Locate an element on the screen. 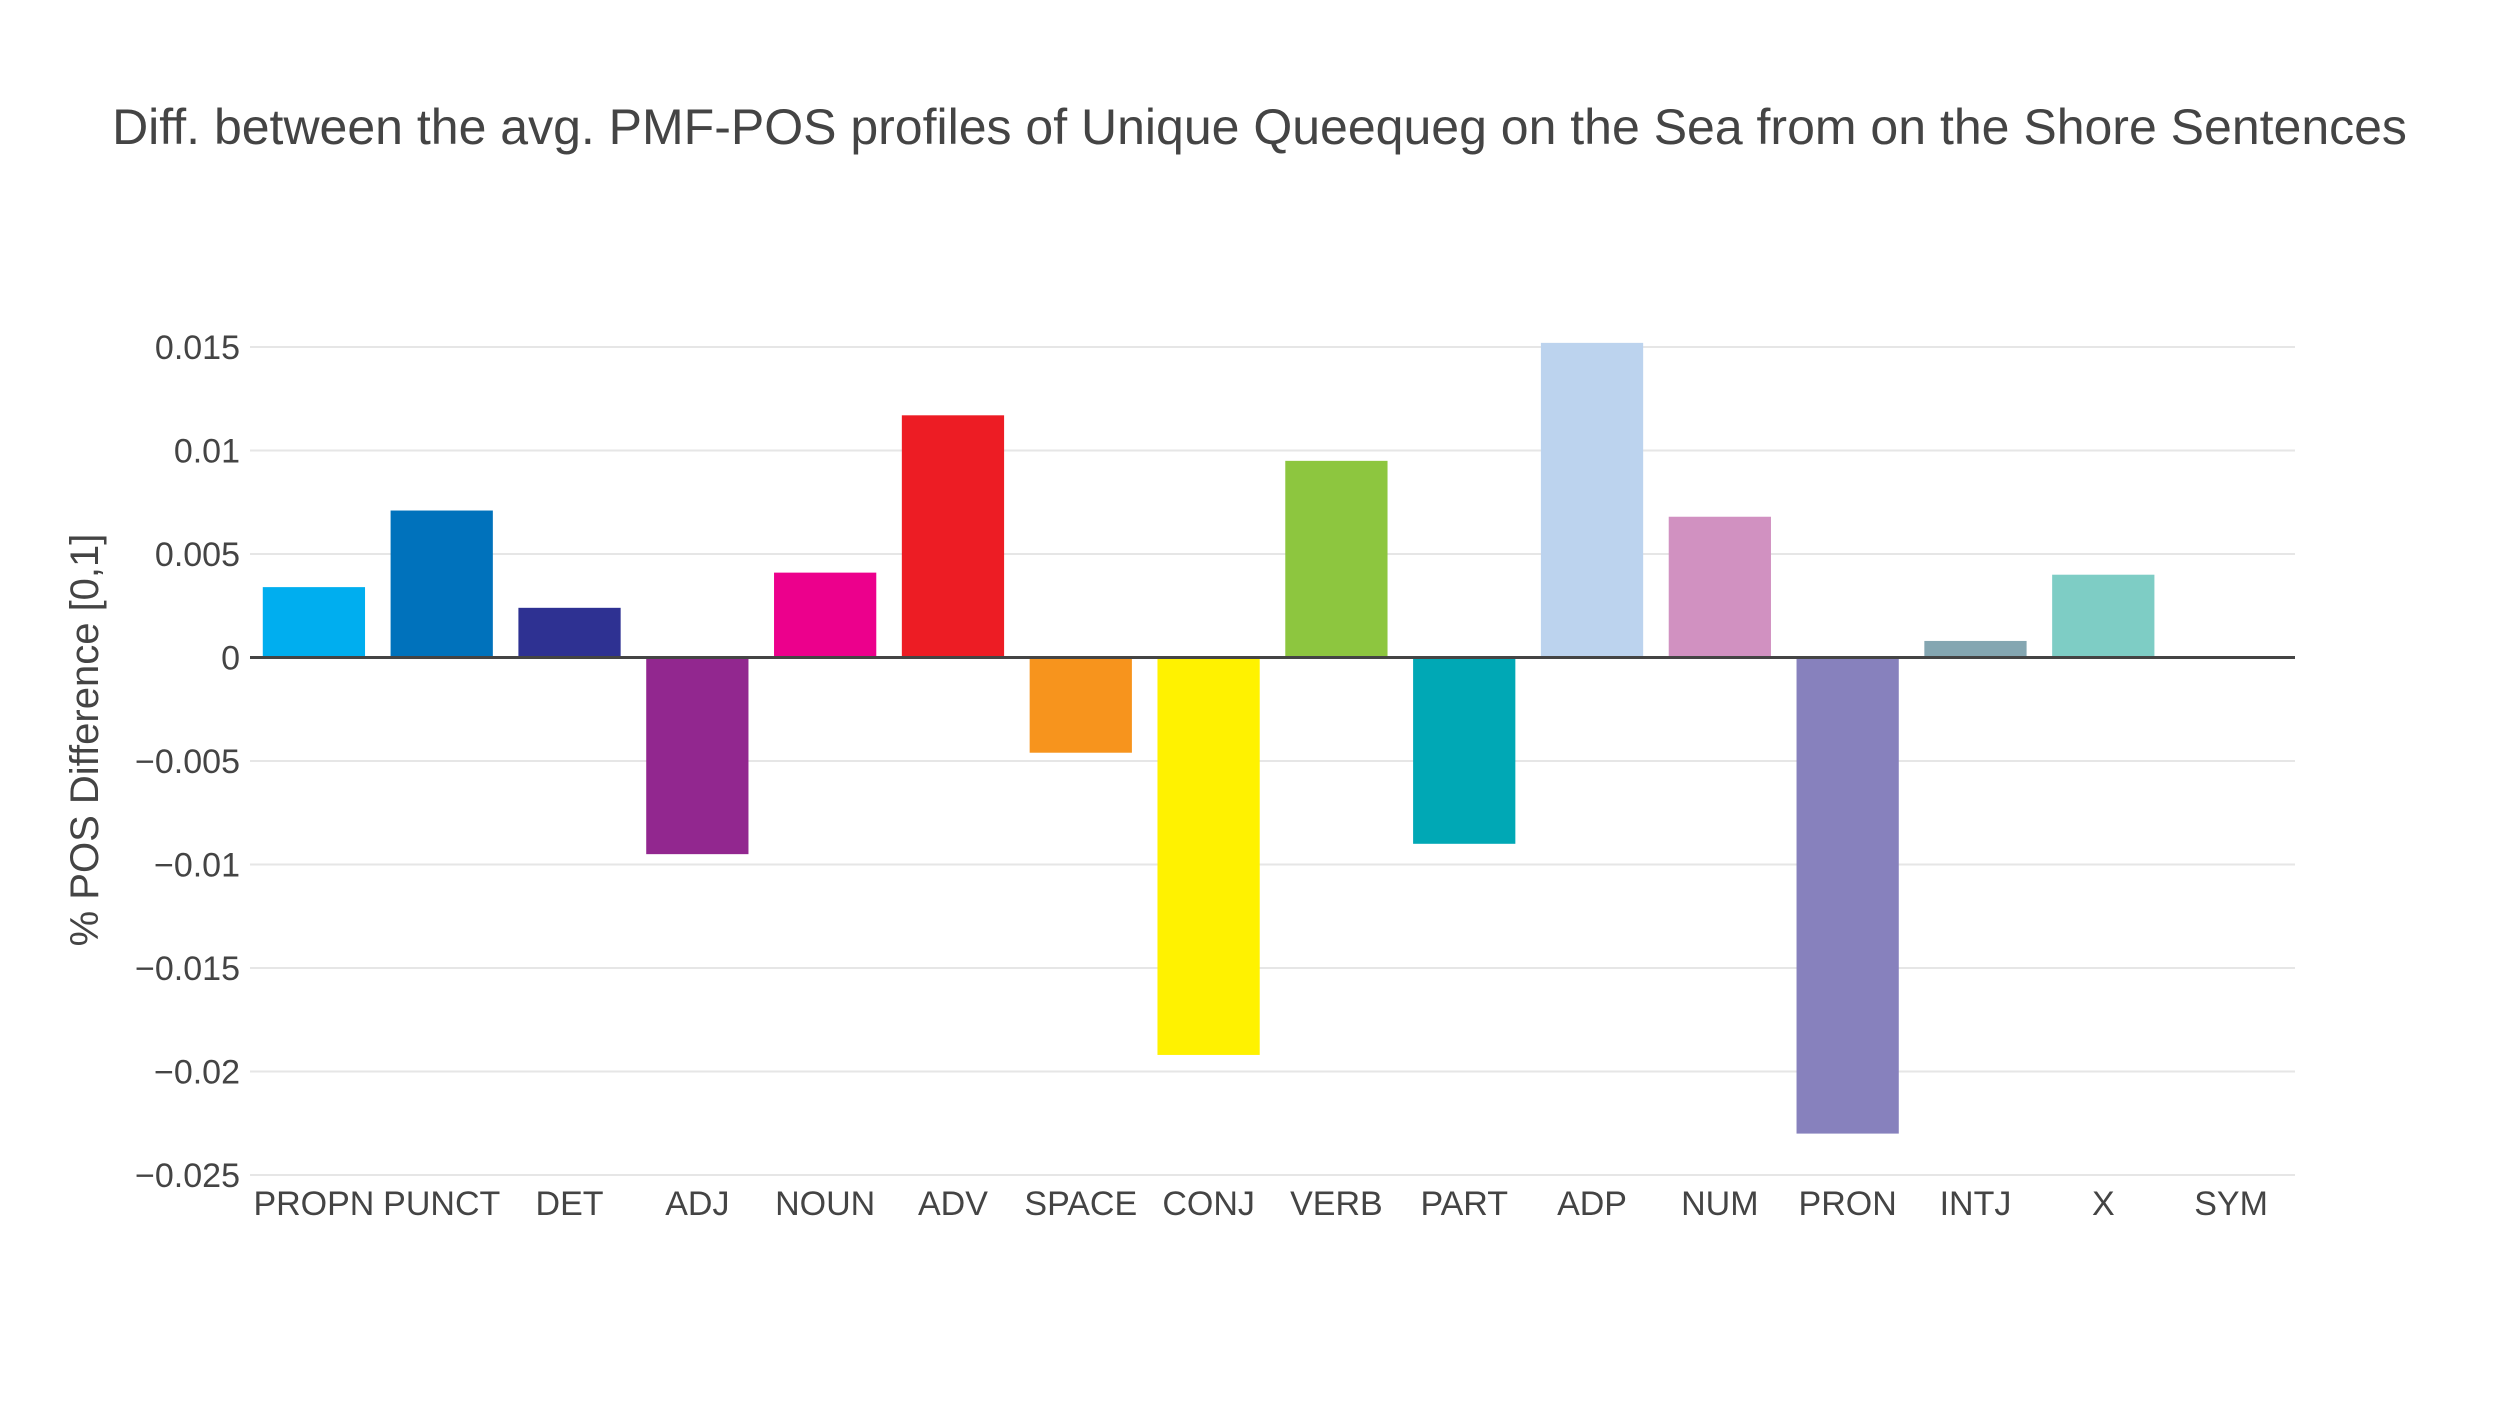  y-axis-title: % POS Difference [0,1] is located at coordinates (85, 740).